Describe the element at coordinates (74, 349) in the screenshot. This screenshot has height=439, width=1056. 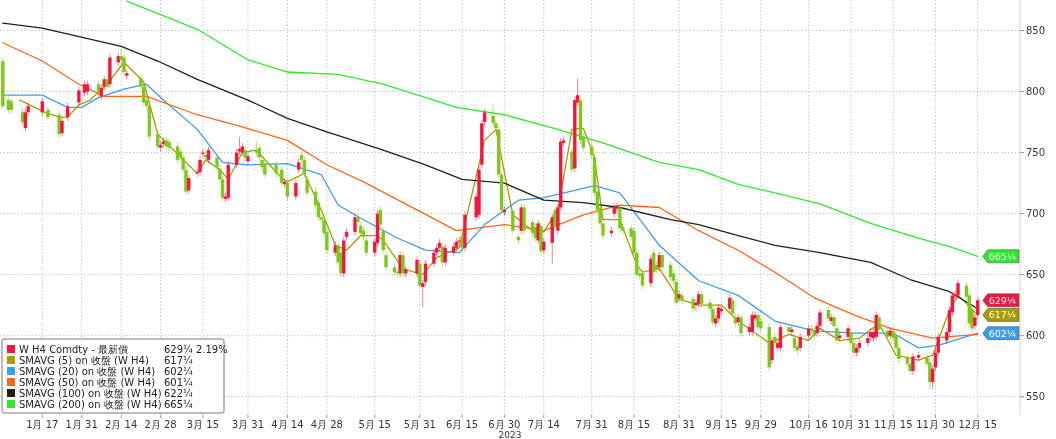
I see `legend-label: W H4 Comdty - 最新價` at that location.